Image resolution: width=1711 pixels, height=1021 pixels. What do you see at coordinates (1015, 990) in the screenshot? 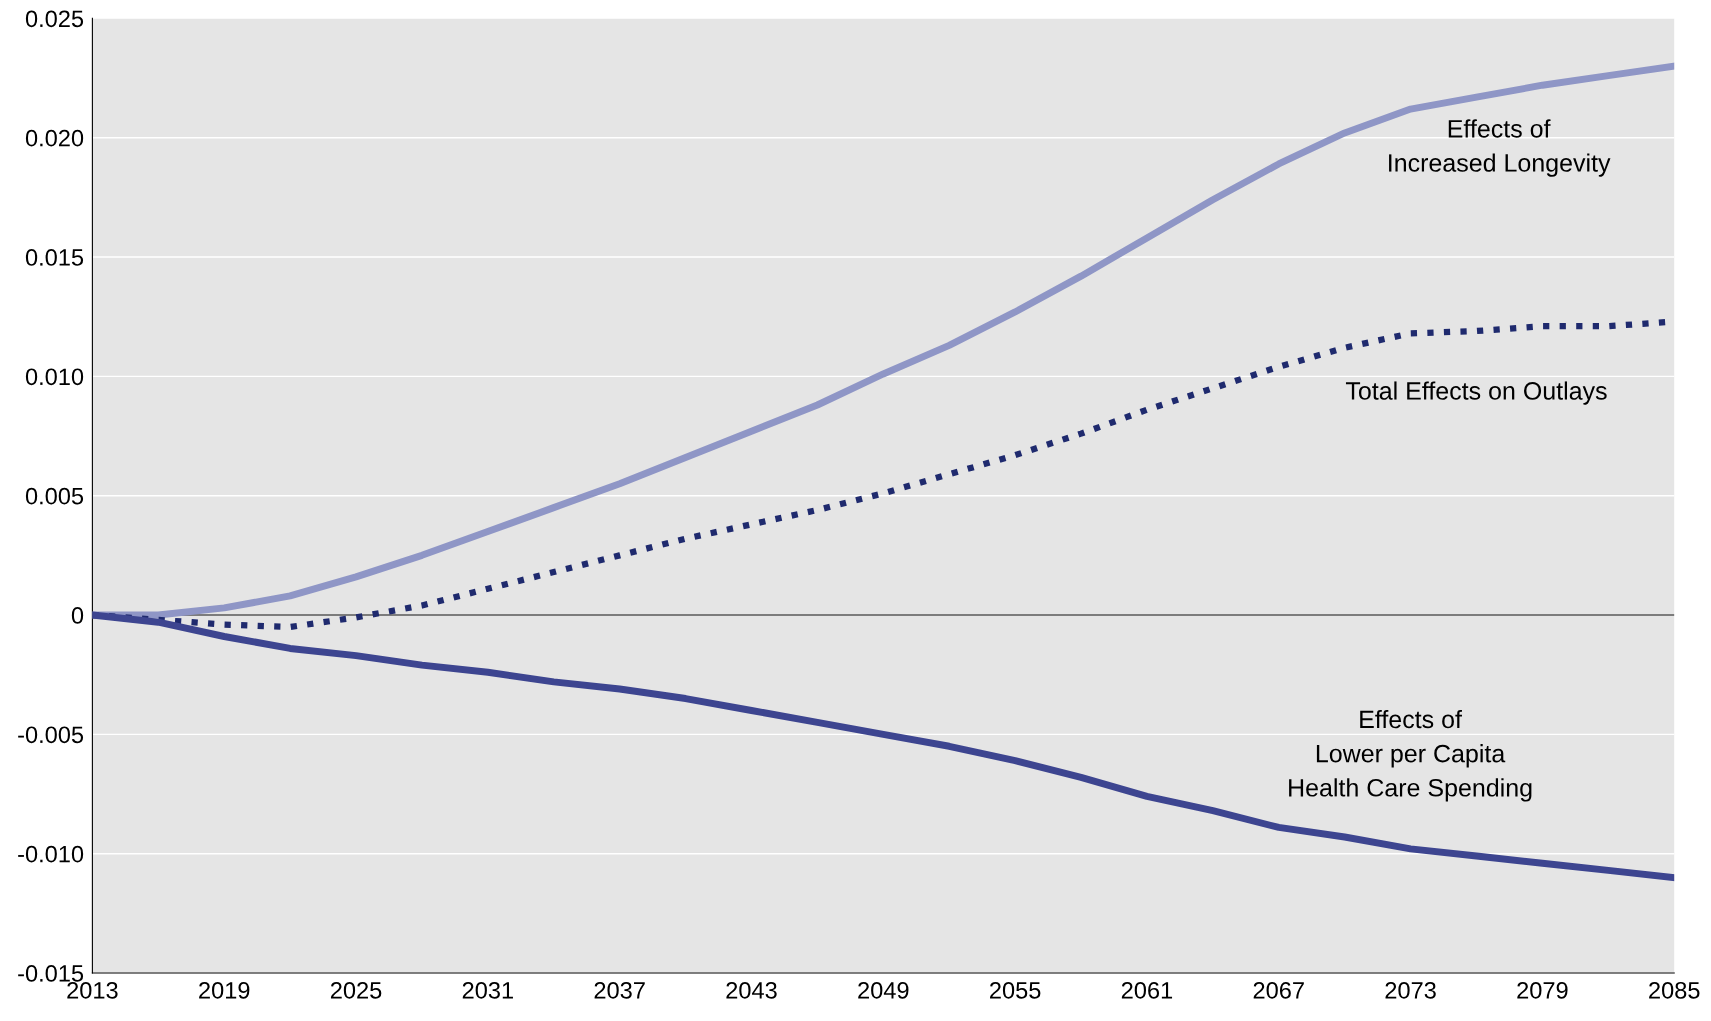
I see `x-tick-label: 2055` at bounding box center [1015, 990].